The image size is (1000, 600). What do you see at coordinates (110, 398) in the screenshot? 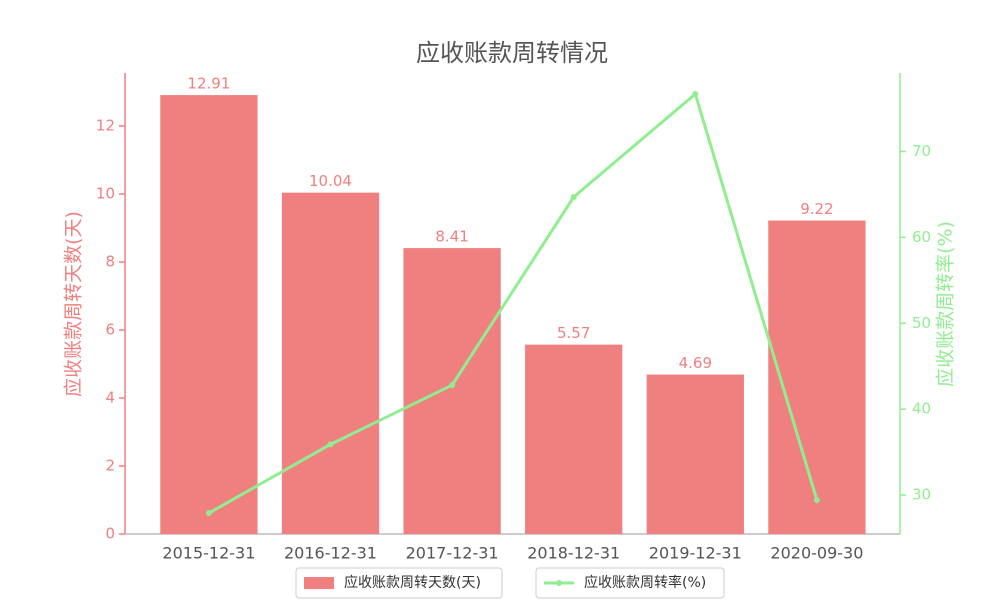
I see `y-tick-label: 4` at bounding box center [110, 398].